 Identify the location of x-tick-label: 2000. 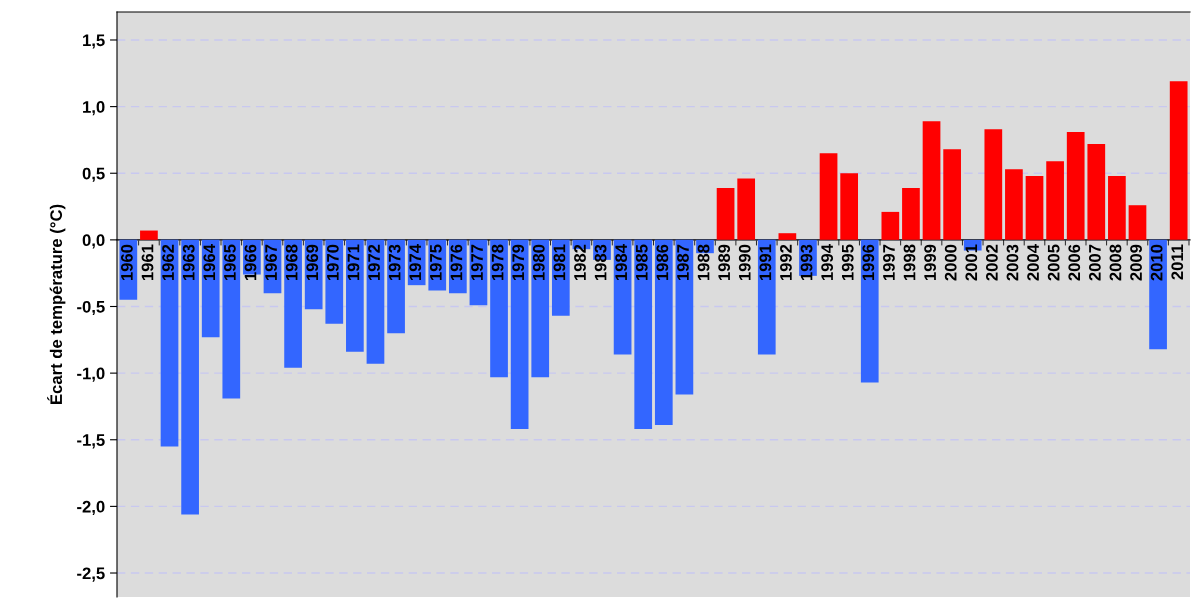
(950, 262).